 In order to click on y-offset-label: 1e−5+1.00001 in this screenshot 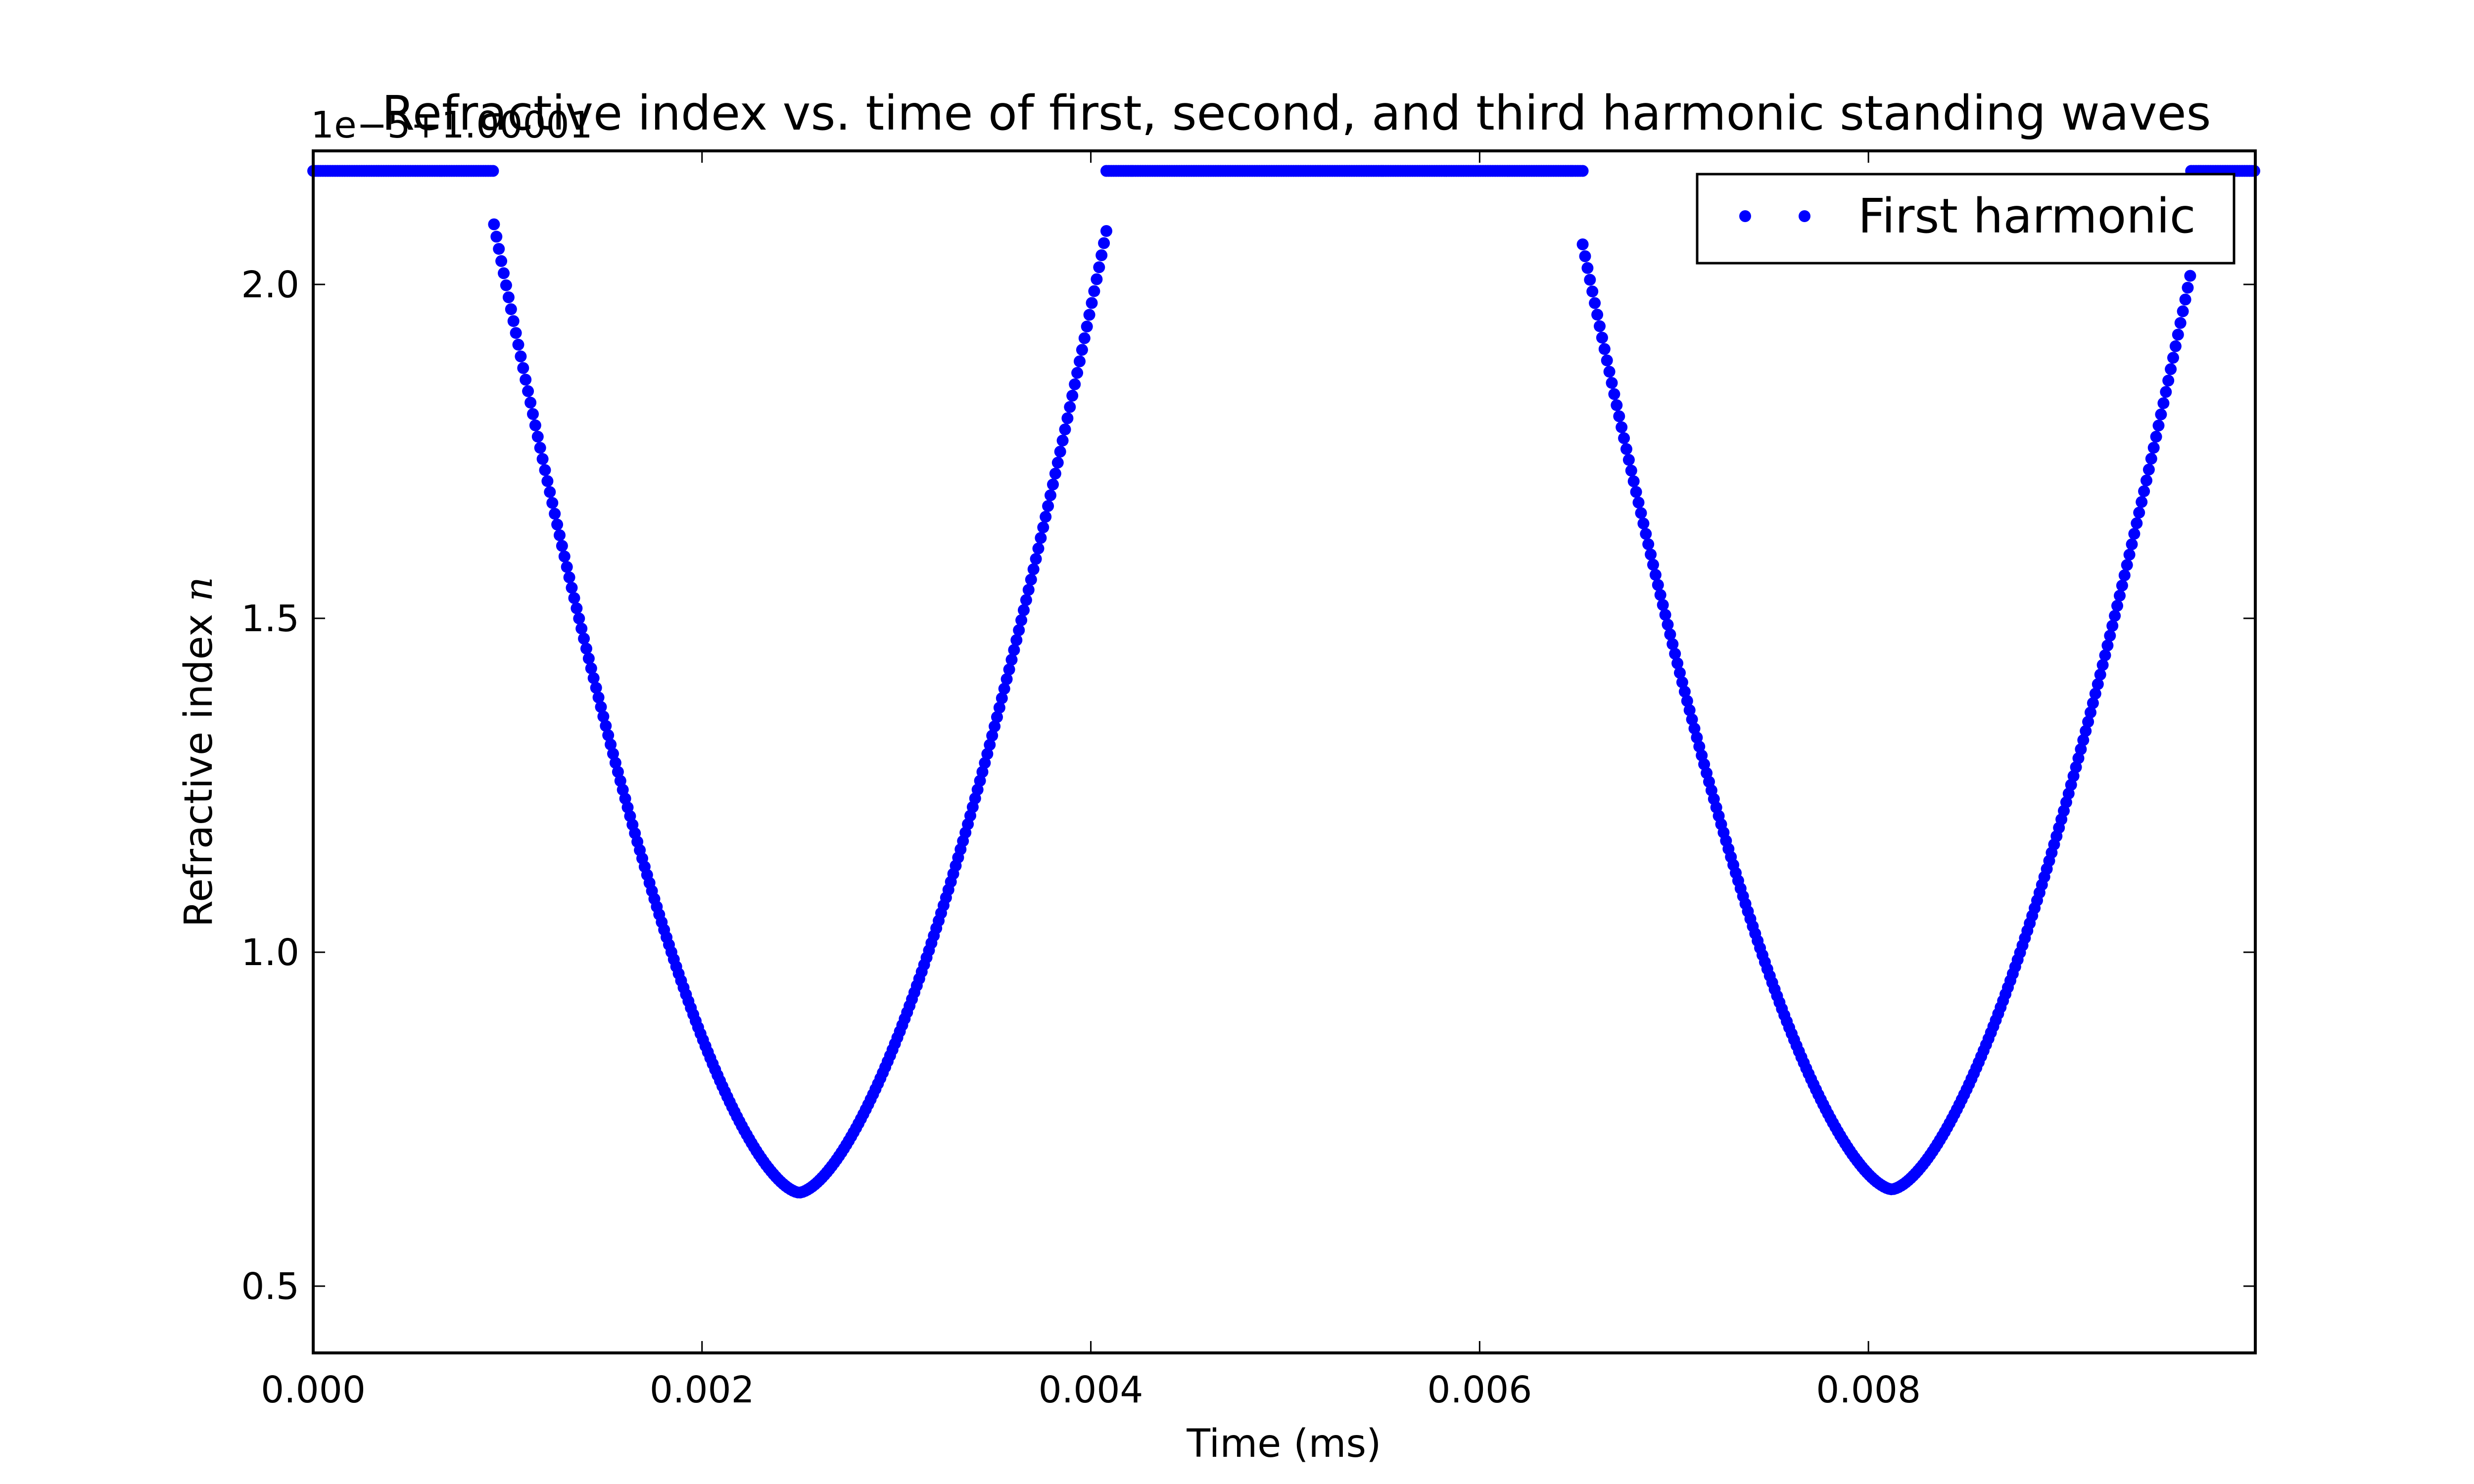, I will do `click(452, 125)`.